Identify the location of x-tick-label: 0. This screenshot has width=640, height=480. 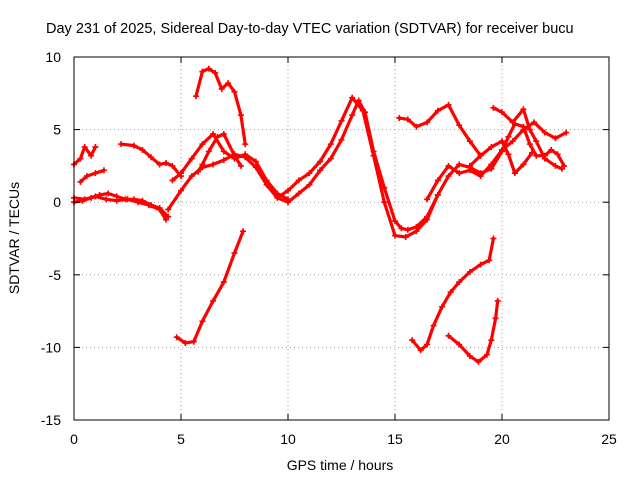
(74, 439).